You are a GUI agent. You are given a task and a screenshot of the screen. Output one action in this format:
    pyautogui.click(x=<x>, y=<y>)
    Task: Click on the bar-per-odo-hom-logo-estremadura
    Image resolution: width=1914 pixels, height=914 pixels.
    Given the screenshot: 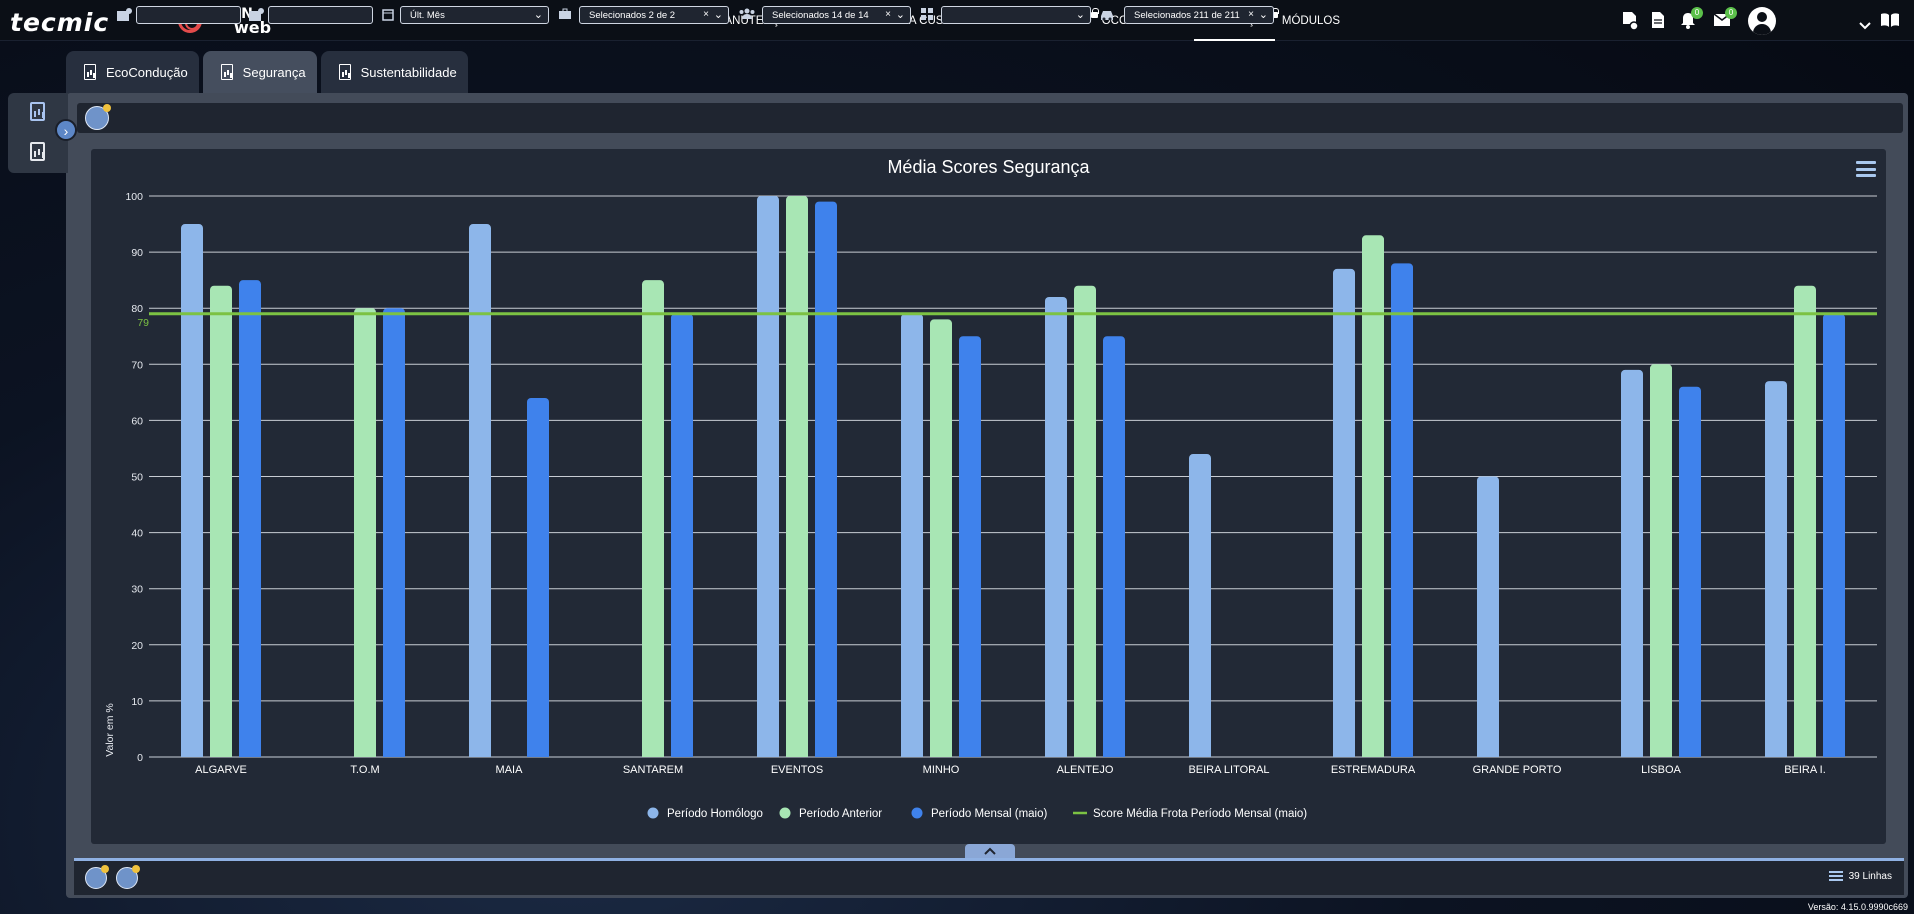 What is the action you would take?
    pyautogui.click(x=1344, y=512)
    